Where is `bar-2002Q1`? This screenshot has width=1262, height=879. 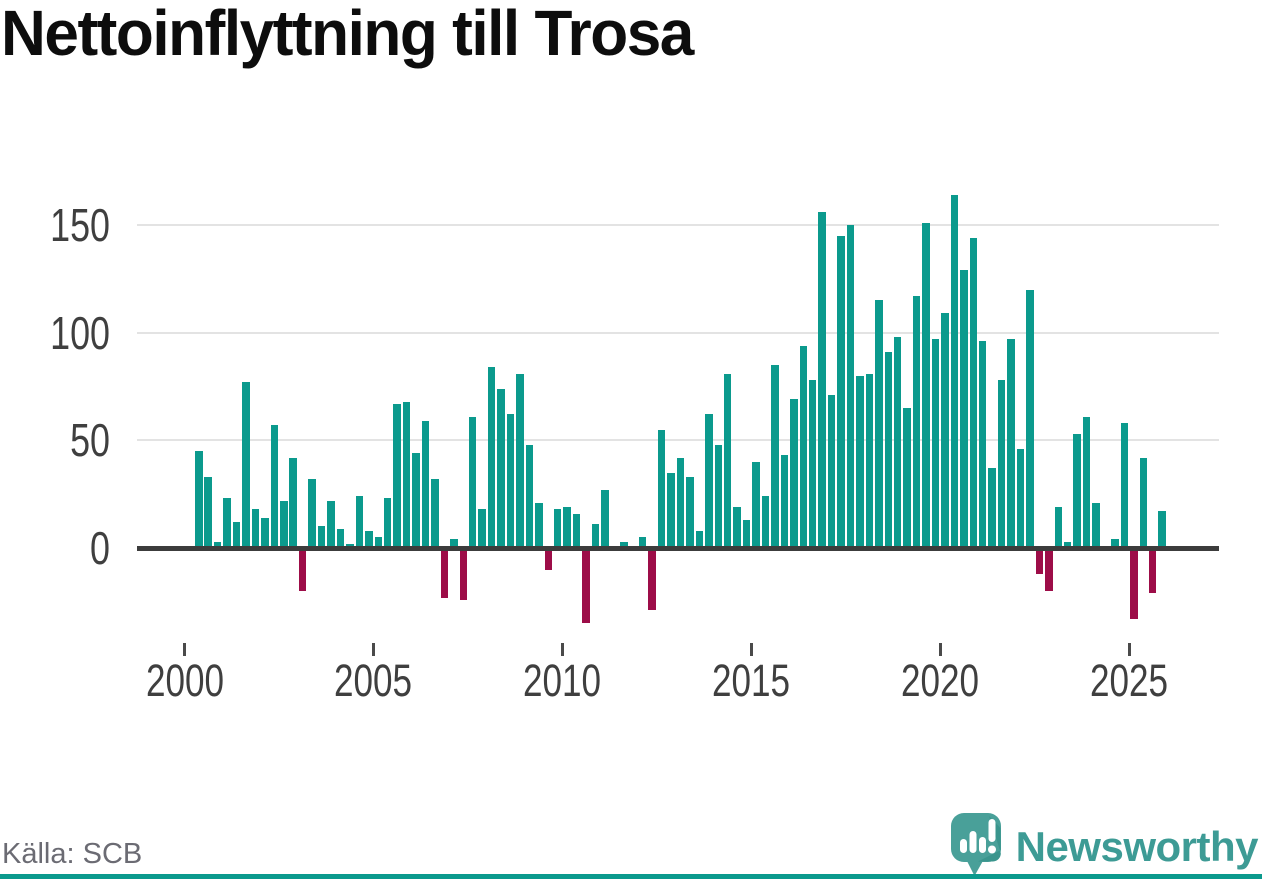
bar-2002Q1 is located at coordinates (265, 532).